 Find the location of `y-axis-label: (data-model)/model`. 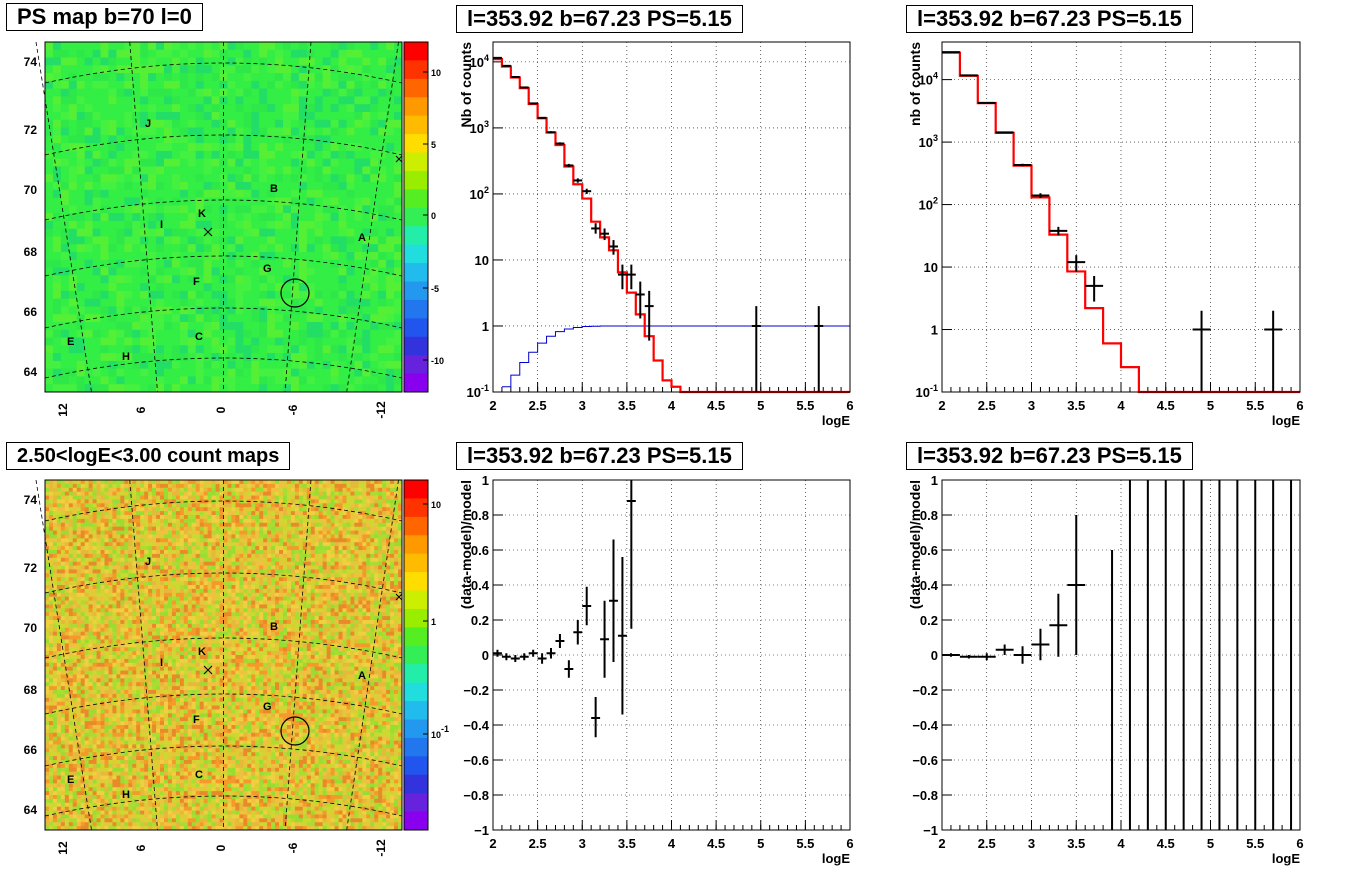

y-axis-label: (data-model)/model is located at coordinates (466, 544).